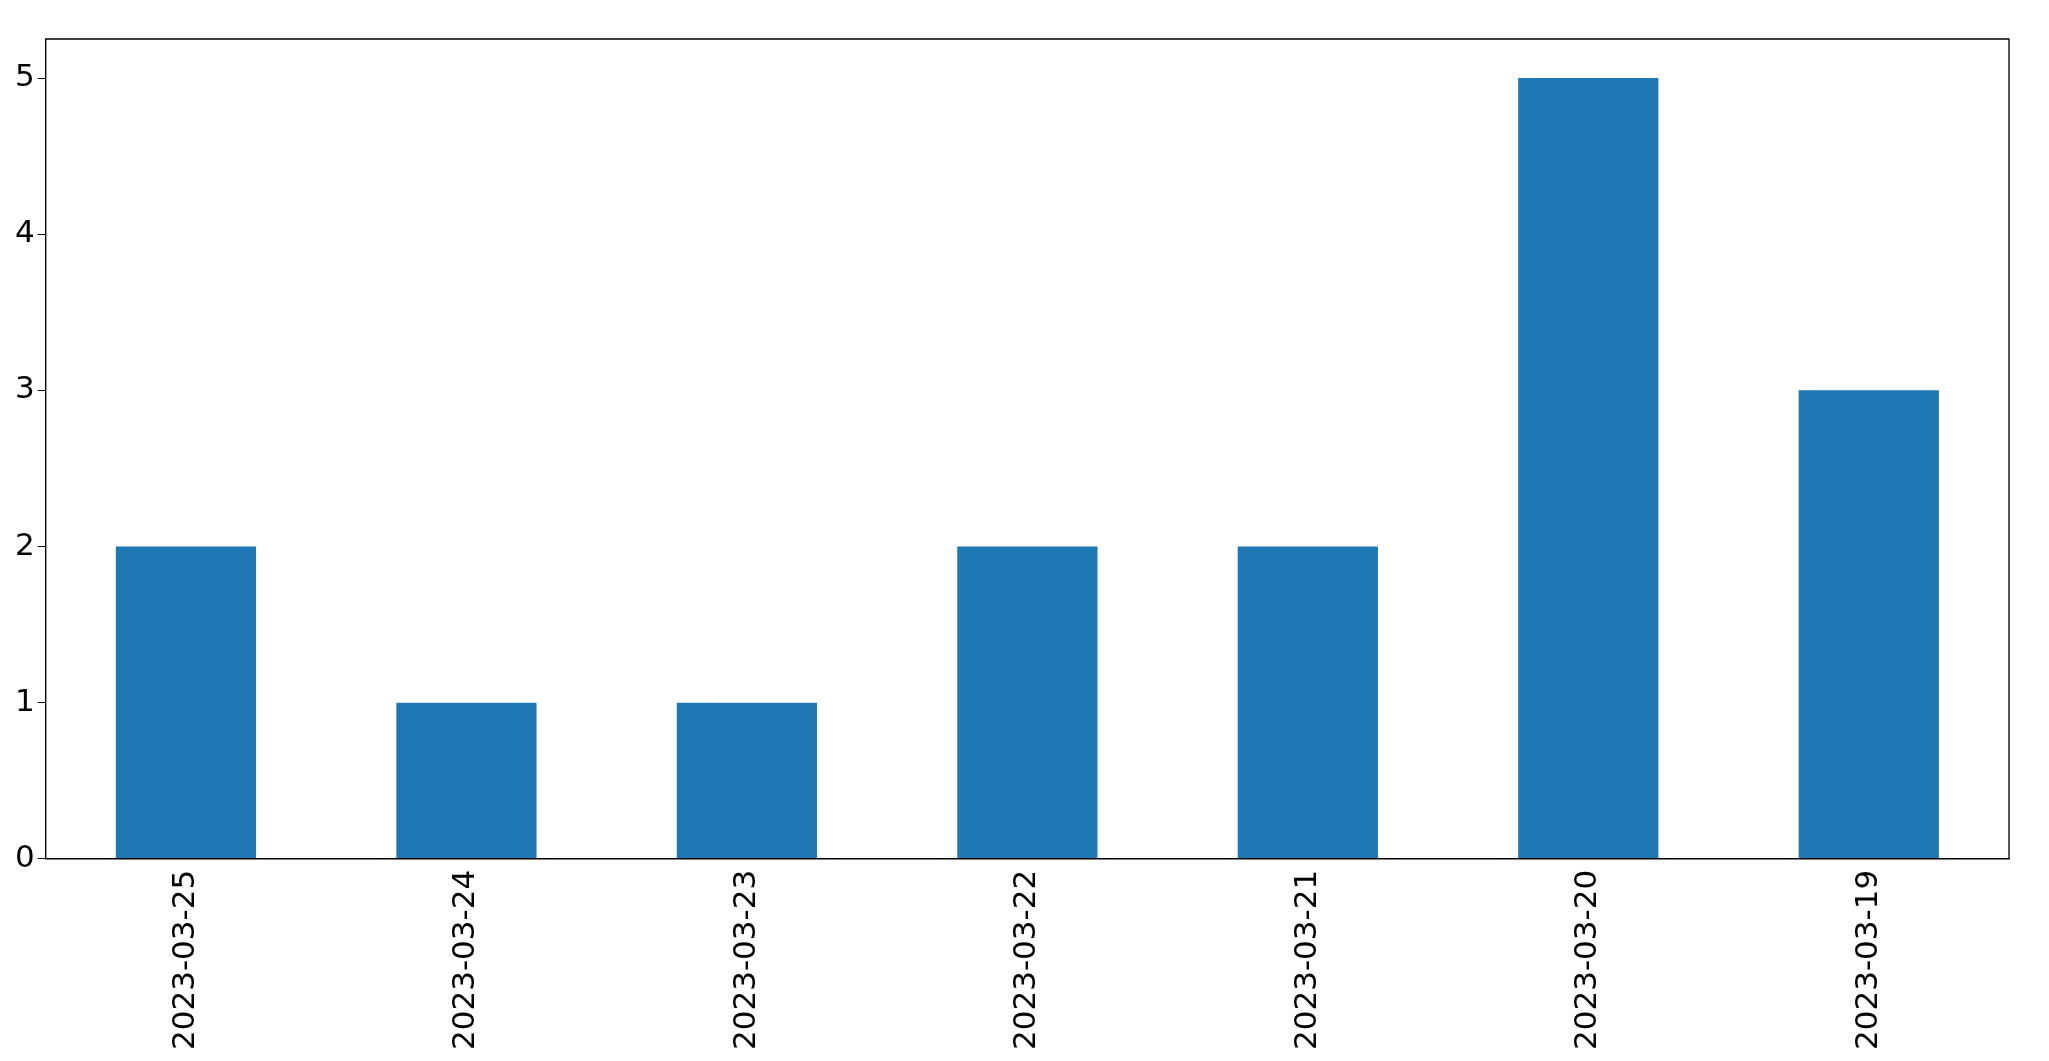 The height and width of the screenshot is (1061, 2049). Describe the element at coordinates (463, 960) in the screenshot. I see `x-tick-label: 2023-03-24` at that location.